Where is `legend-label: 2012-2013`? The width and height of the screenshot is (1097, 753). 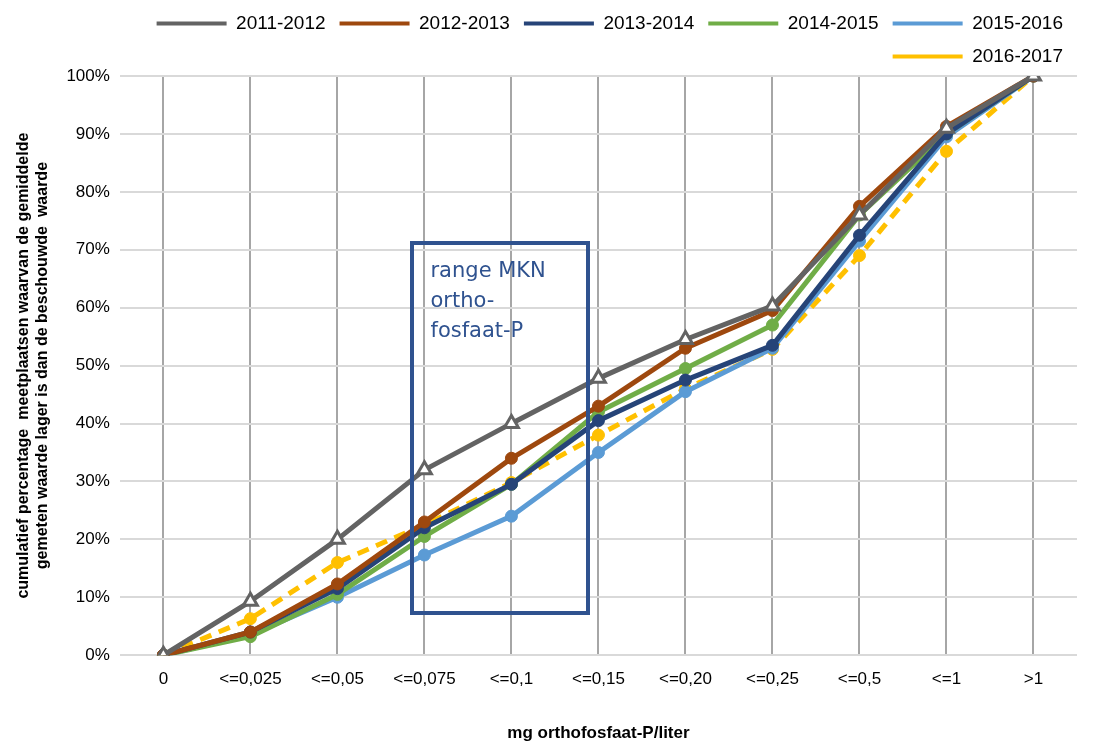 legend-label: 2012-2013 is located at coordinates (464, 22).